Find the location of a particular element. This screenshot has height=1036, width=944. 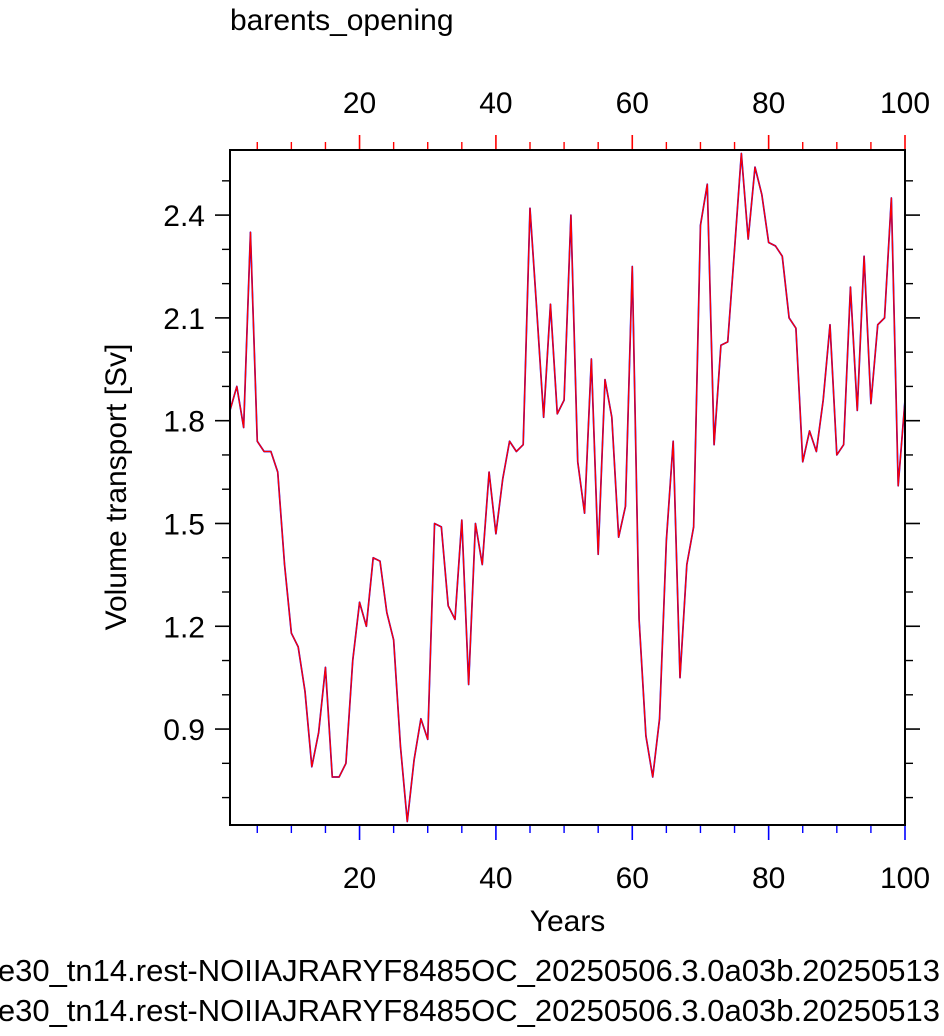

x-tick-label-bottom-3: 80 is located at coordinates (768, 878).